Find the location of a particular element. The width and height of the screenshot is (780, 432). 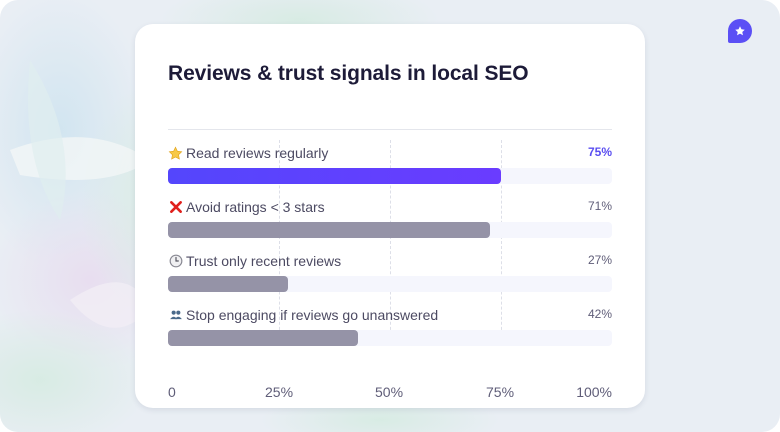

x-tick-75: 75% is located at coordinates (500, 392).